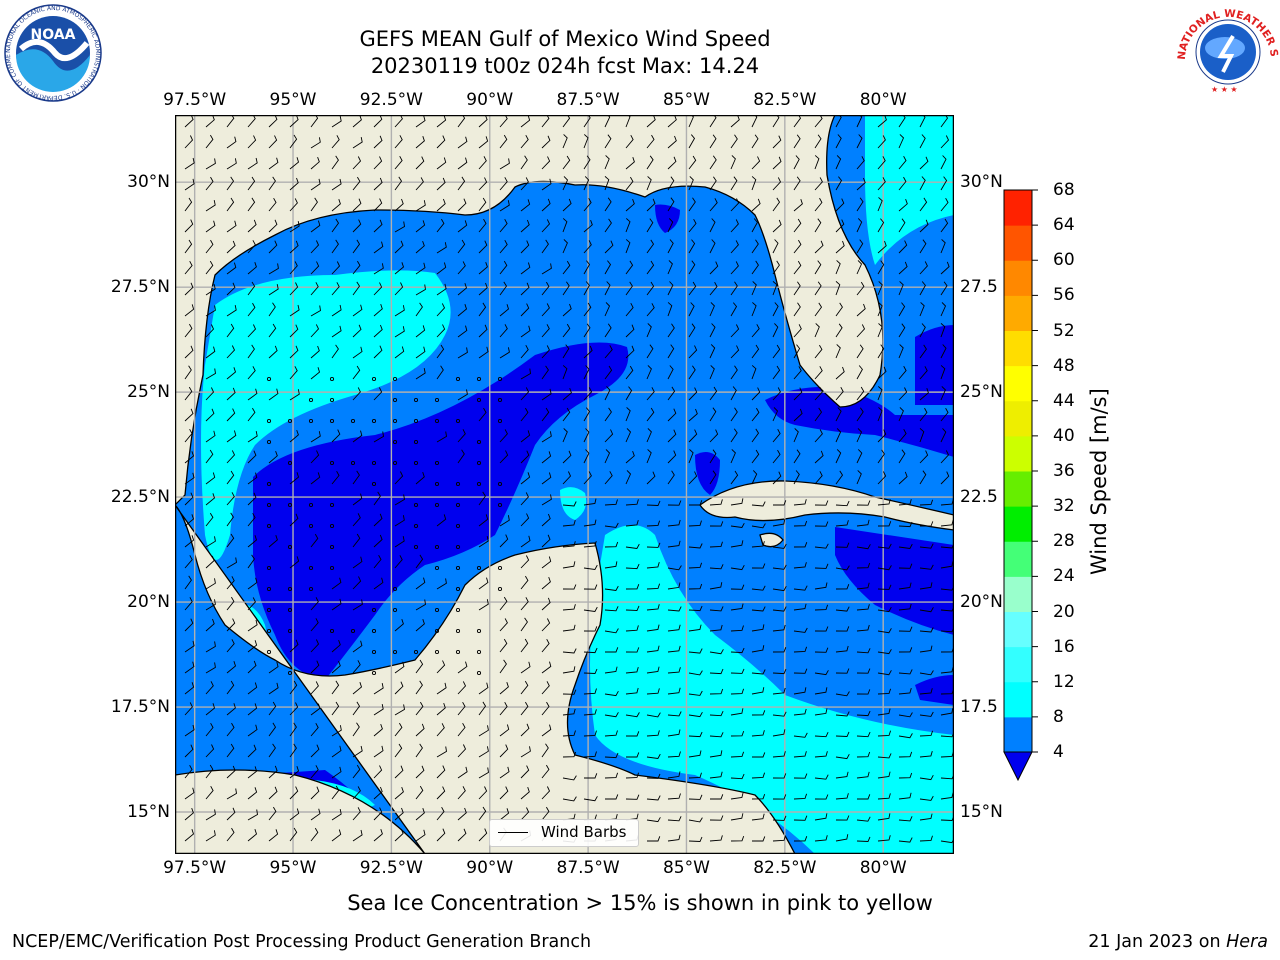  What do you see at coordinates (513, 832) in the screenshot?
I see `legend-line-icon` at bounding box center [513, 832].